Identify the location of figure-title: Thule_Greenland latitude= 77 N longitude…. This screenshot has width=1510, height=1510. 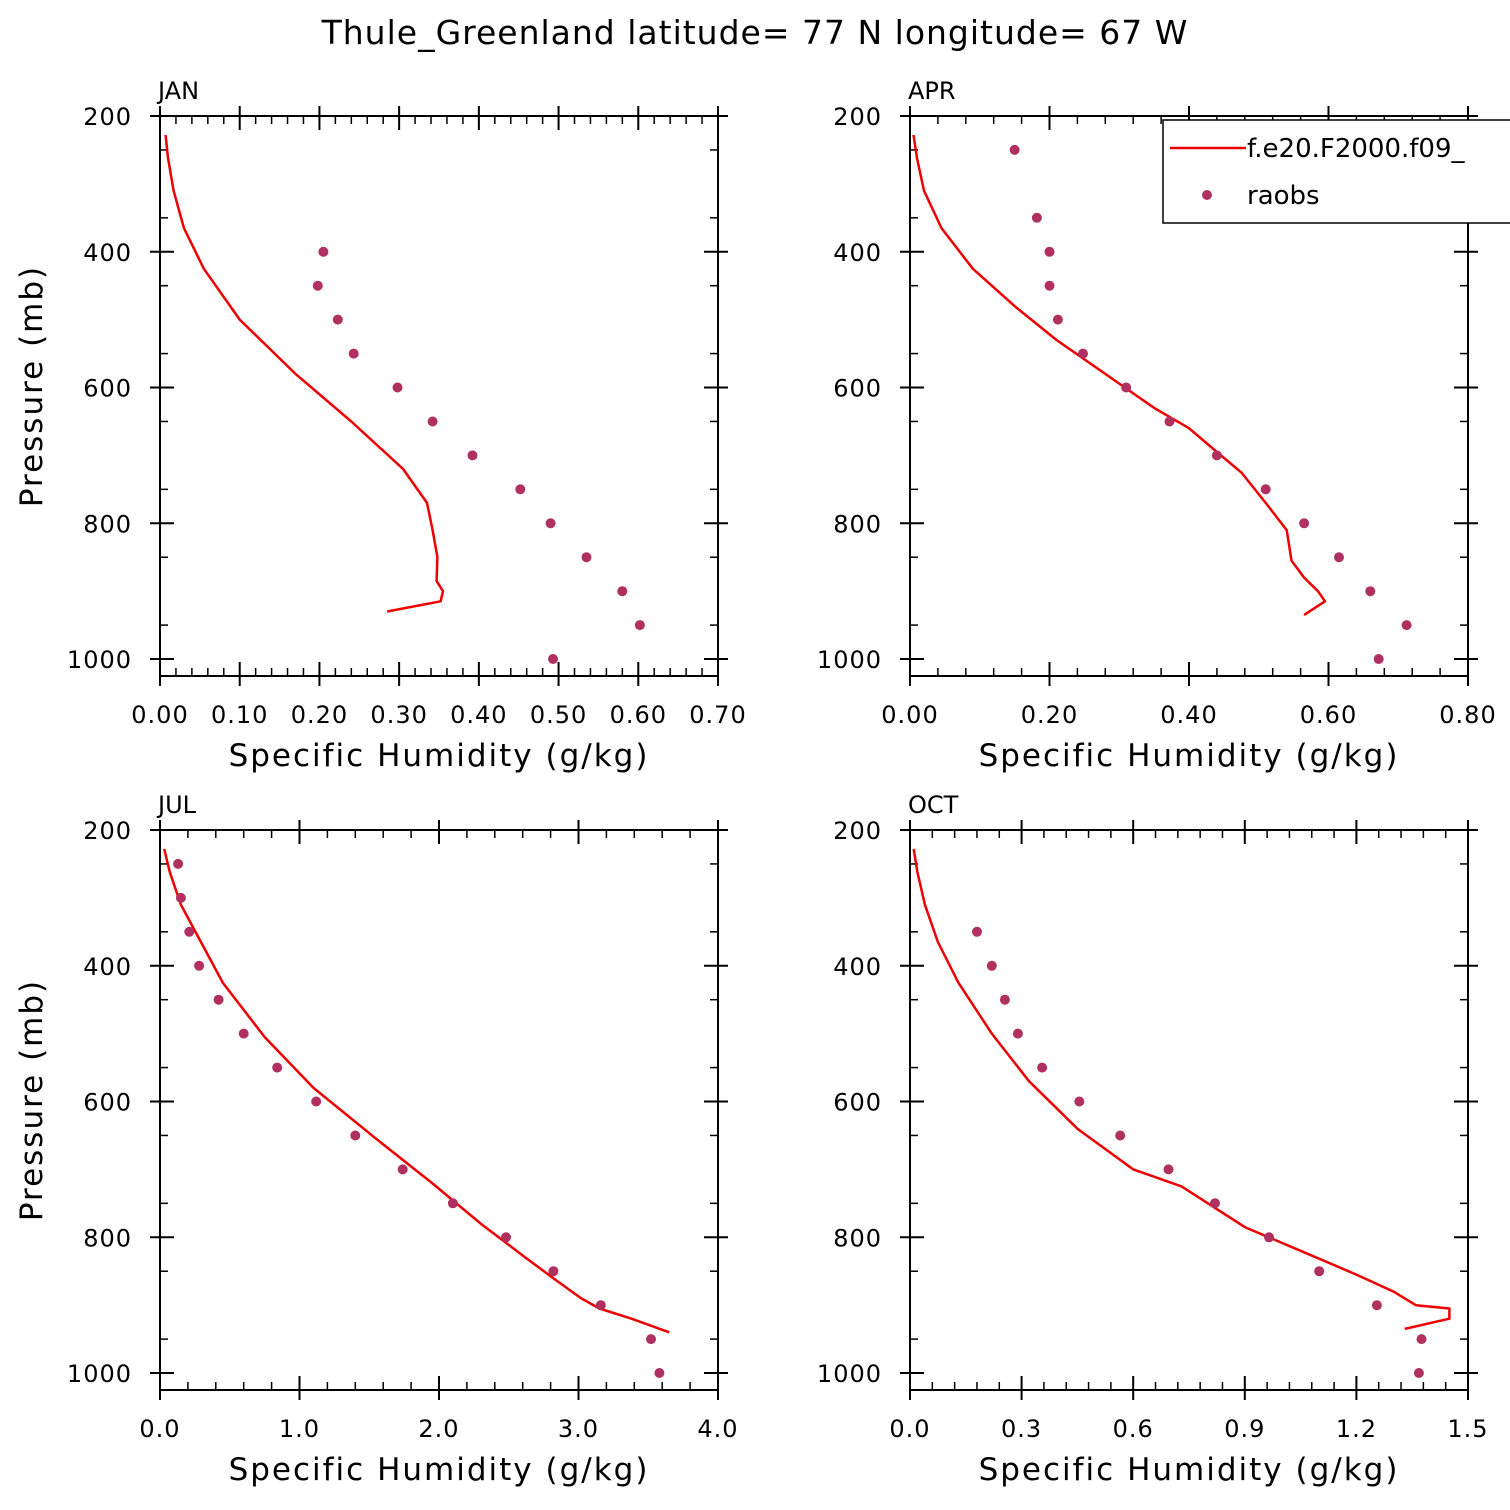
(755, 32).